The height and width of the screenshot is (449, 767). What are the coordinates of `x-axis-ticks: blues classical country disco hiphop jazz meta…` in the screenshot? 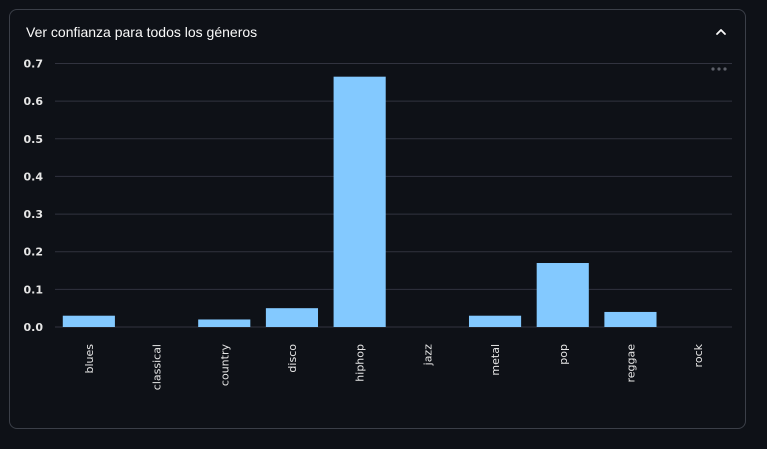 It's located at (394, 366).